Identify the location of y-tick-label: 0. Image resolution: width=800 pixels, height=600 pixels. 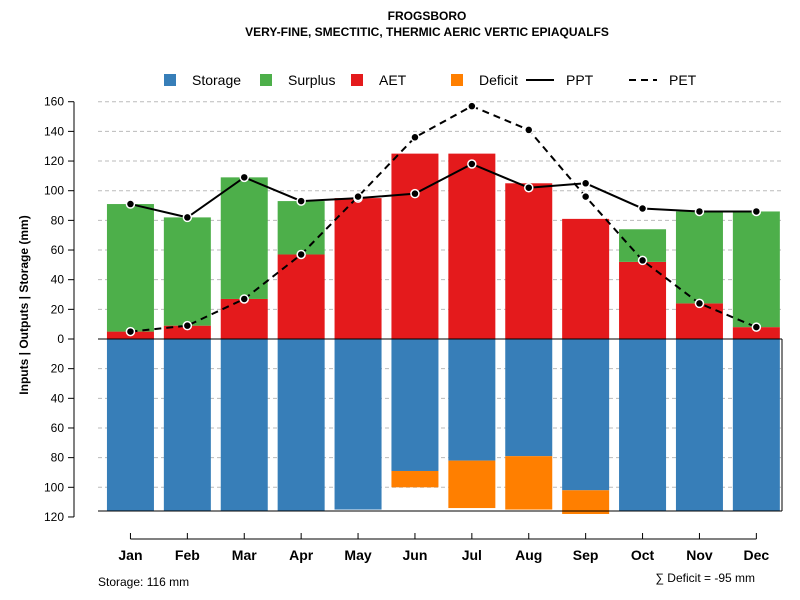
(60, 339).